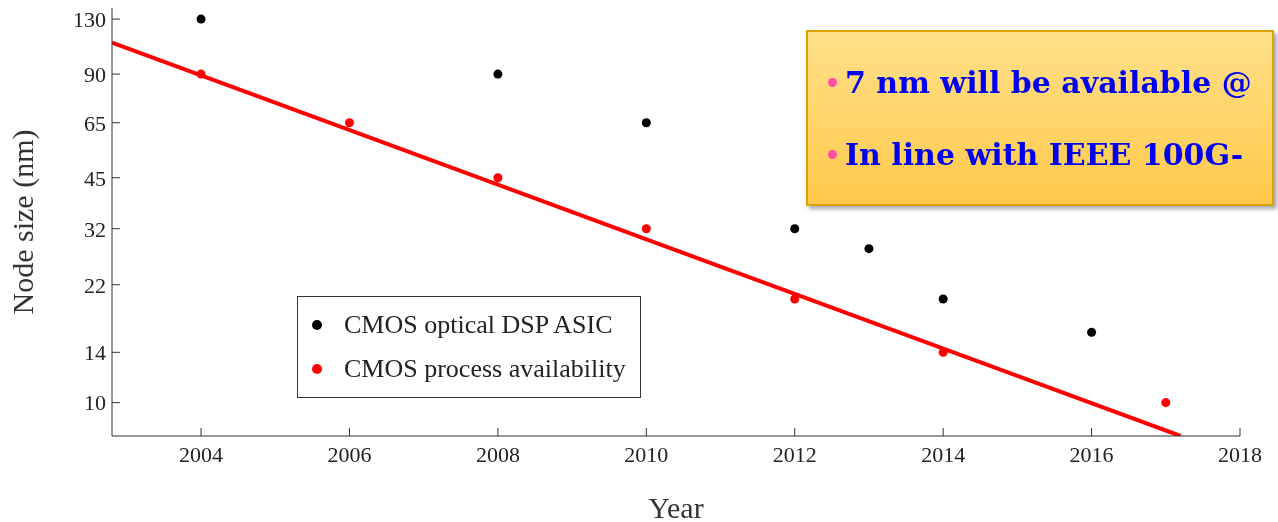  What do you see at coordinates (201, 454) in the screenshot?
I see `x-tick-label: 2004` at bounding box center [201, 454].